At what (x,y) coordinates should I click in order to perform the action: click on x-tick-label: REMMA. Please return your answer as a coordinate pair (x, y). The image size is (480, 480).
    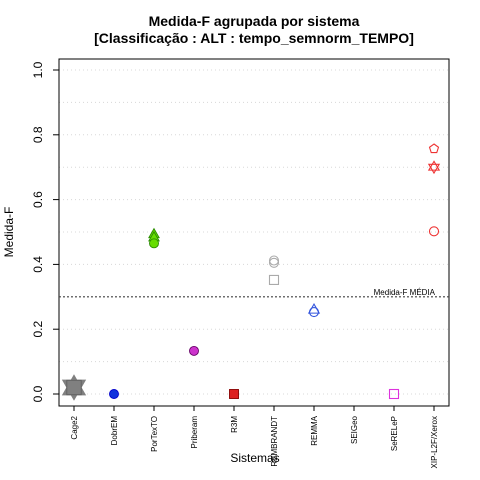
    Looking at the image, I should click on (314, 430).